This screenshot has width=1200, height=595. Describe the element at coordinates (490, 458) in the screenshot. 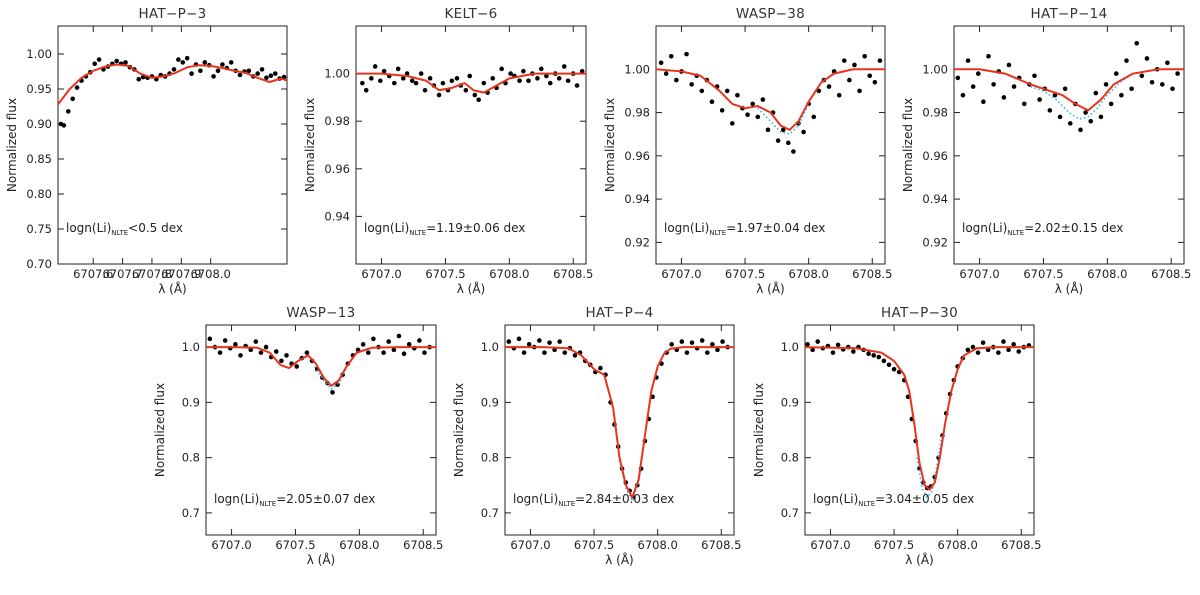

I see `y-tick-label: 0.8` at that location.